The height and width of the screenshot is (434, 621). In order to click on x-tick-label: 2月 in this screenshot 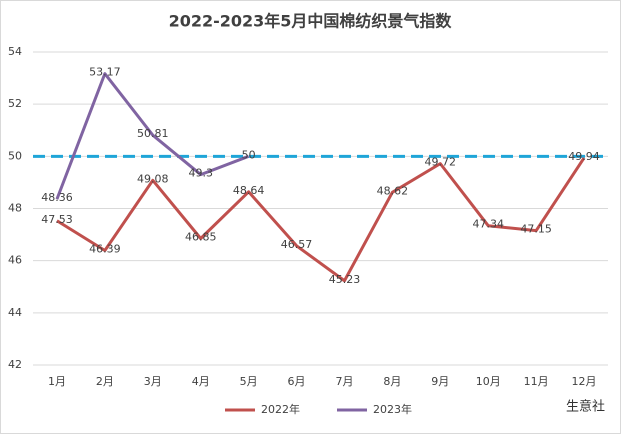, I will do `click(105, 381)`.